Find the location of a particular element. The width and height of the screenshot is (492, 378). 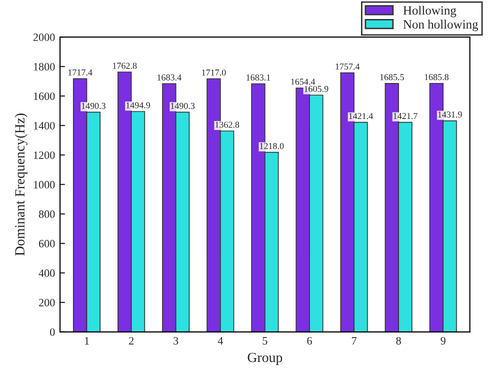

x-tick-label: 6 is located at coordinates (309, 341).